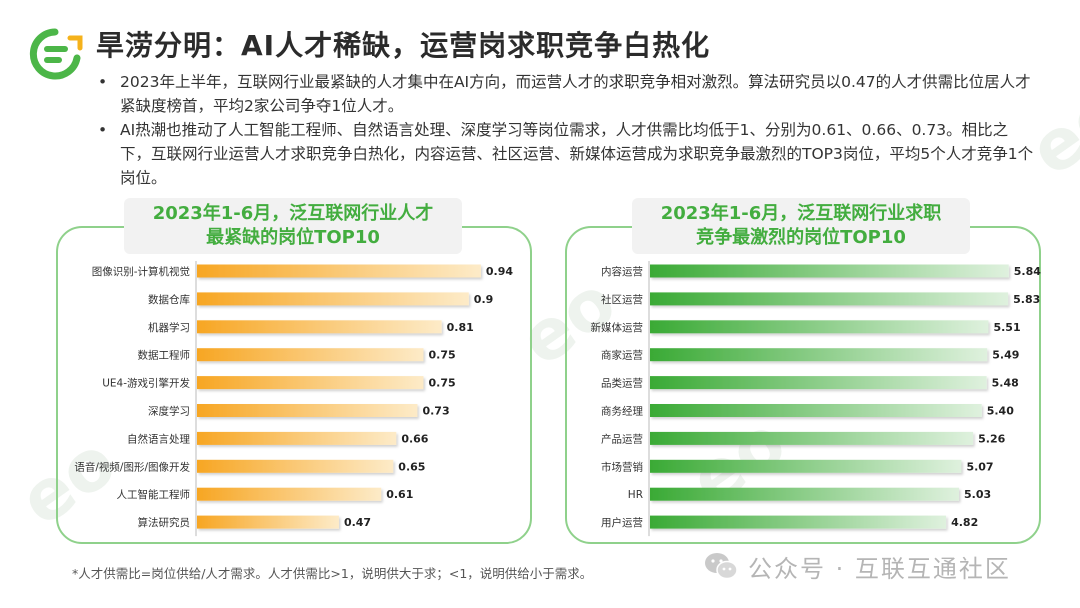  Describe the element at coordinates (1026, 299) in the screenshot. I see `data-label: 5.83` at that location.